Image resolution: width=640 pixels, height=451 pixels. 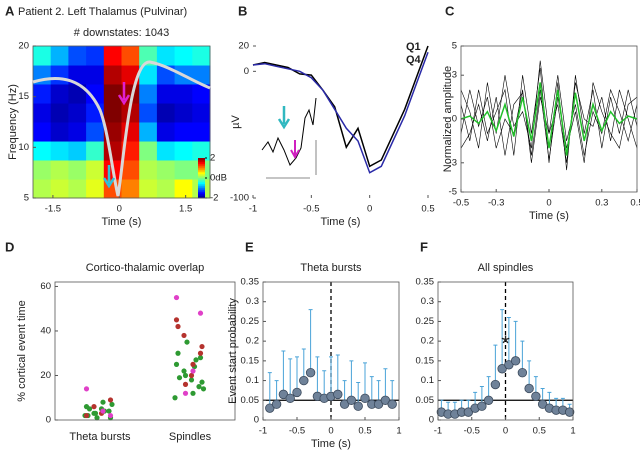 What do you see at coordinates (450, 10) in the screenshot?
I see `panel-letter: C` at bounding box center [450, 10].